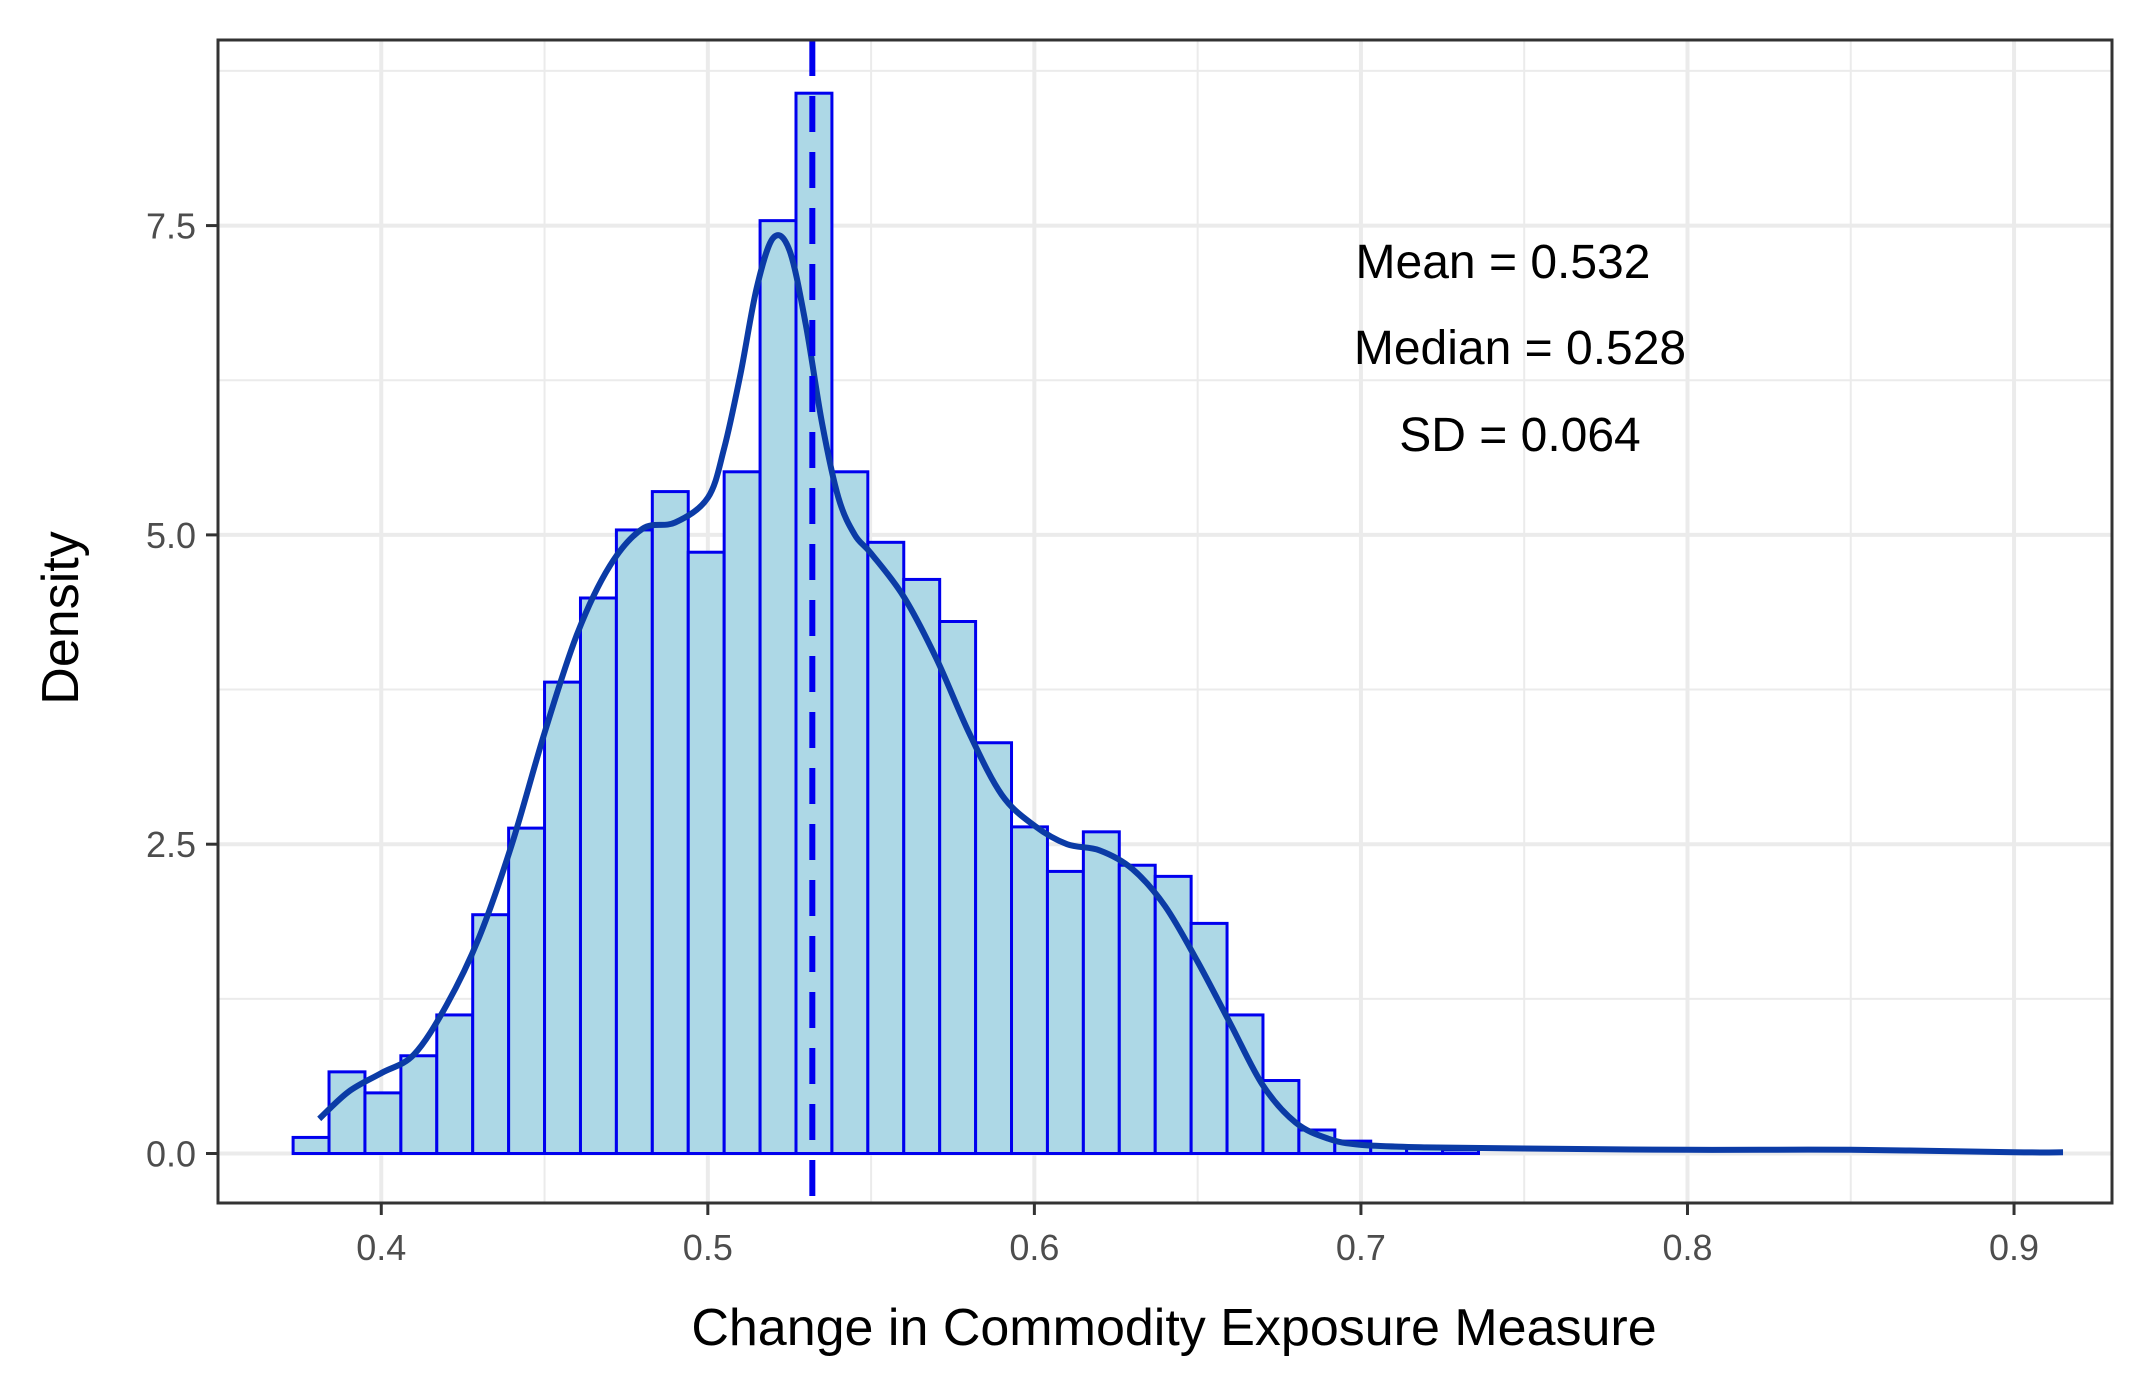 This screenshot has width=2153, height=1390. What do you see at coordinates (1197, 1235) in the screenshot?
I see `x-axis: 0.4 0.5 0.6 0.7 0.8 0.9` at bounding box center [1197, 1235].